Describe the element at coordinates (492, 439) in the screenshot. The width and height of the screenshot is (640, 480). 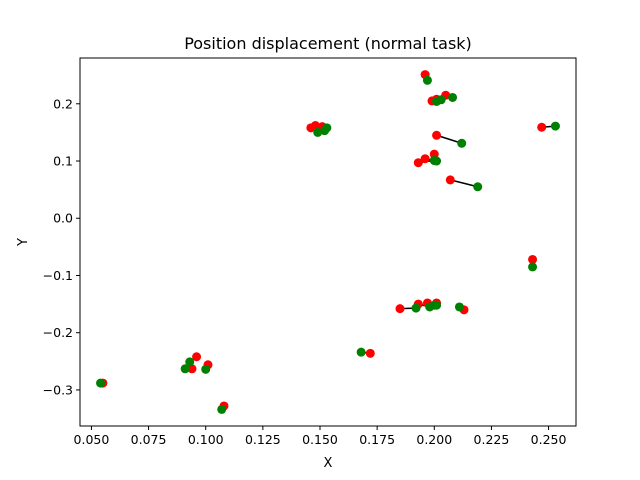
I see `x-tick-label: 0.225` at that location.